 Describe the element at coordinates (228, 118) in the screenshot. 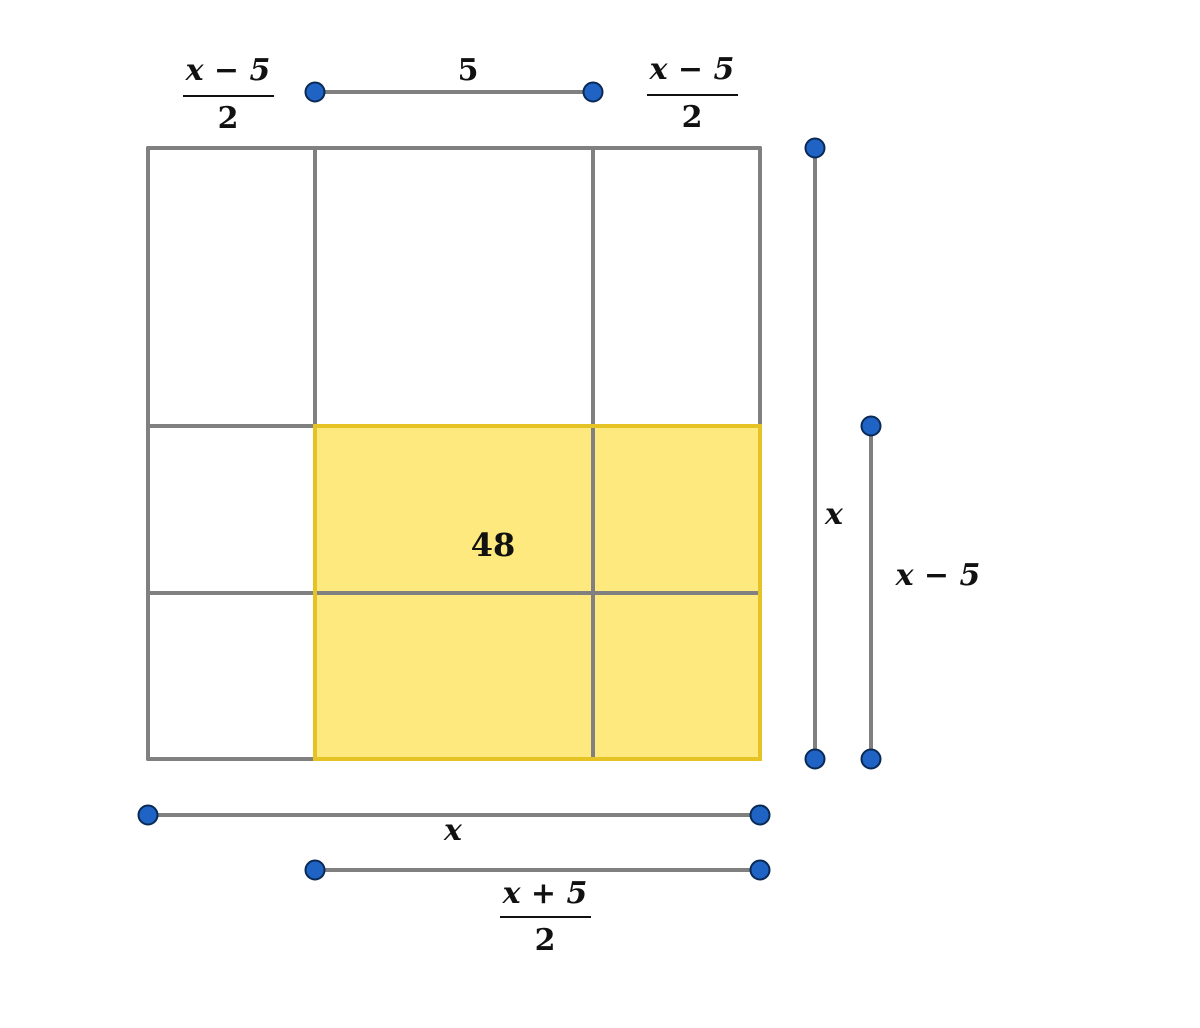

I see `top-left-denominator: 2` at that location.